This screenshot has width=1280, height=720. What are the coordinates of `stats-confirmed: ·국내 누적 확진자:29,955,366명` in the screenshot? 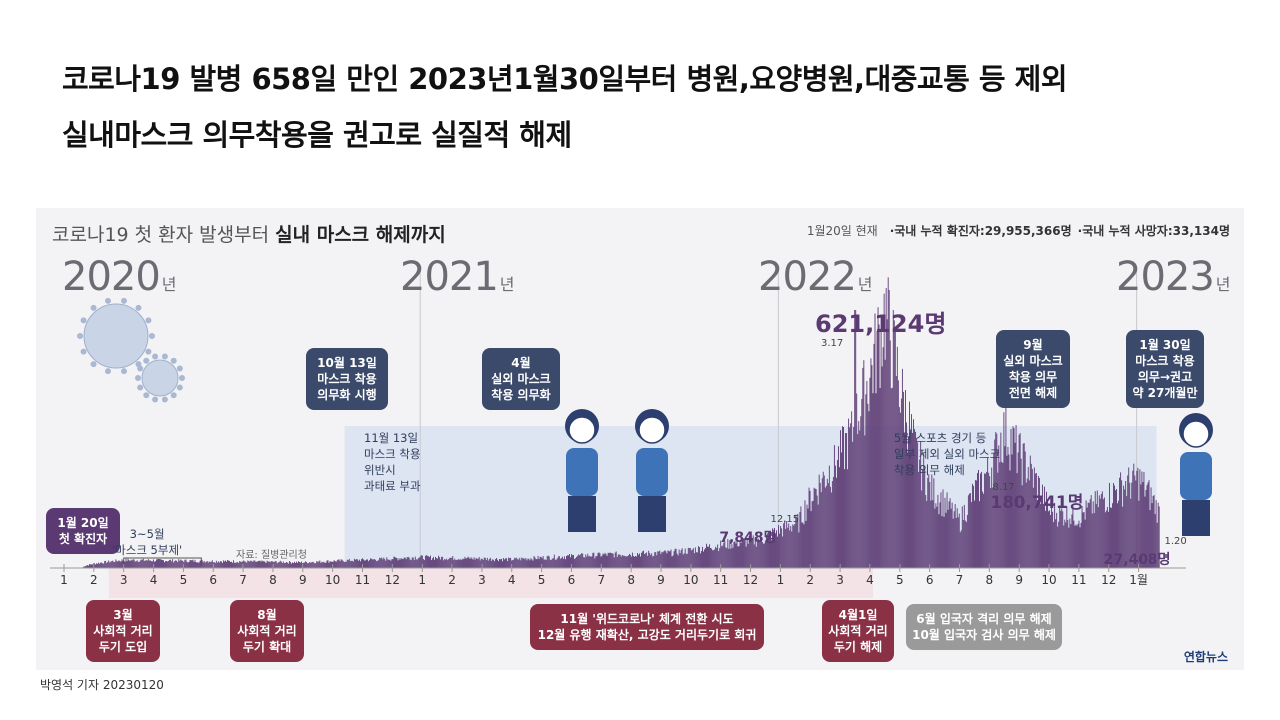 It's located at (980, 231).